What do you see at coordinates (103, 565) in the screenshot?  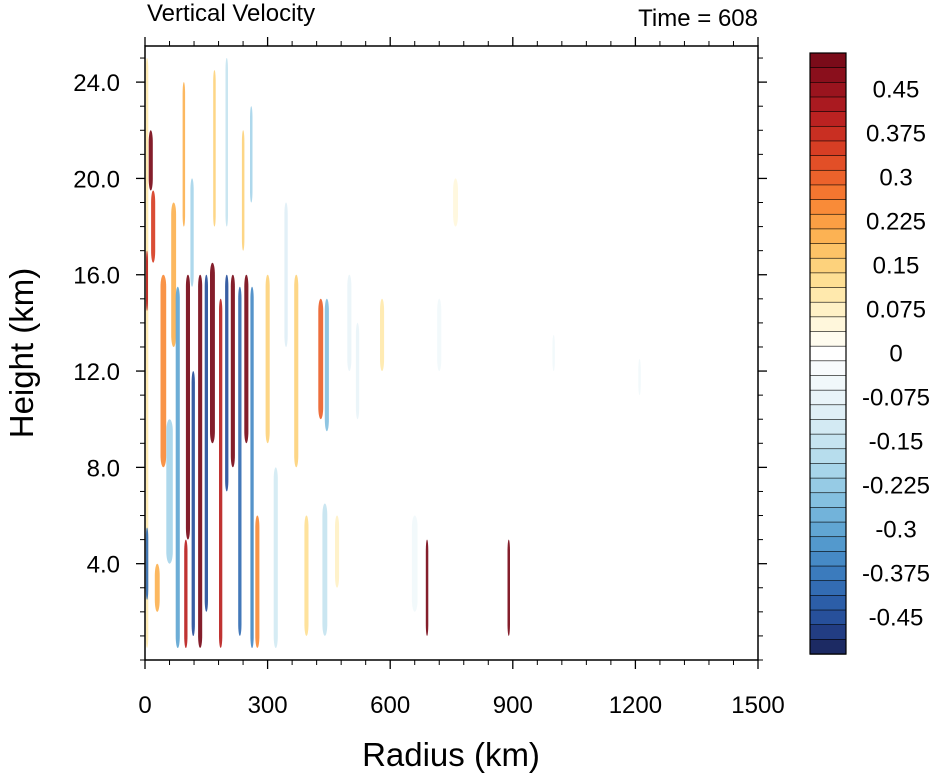 I see `y-tick-label: 4.0` at bounding box center [103, 565].